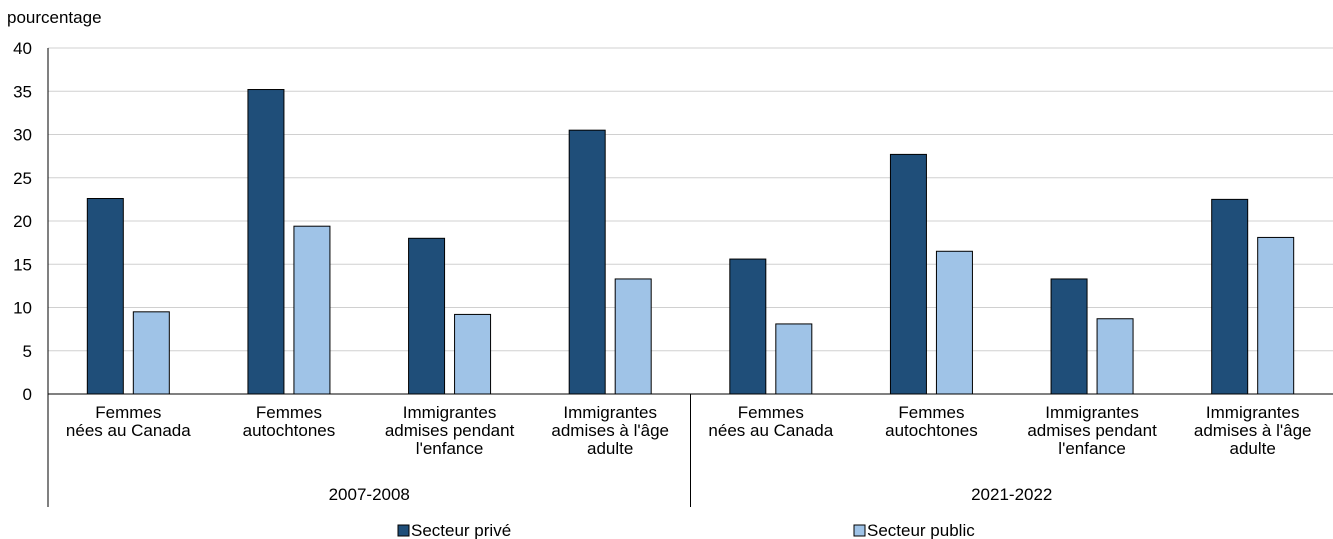 This screenshot has width=1333, height=539. What do you see at coordinates (22, 264) in the screenshot?
I see `y-tick-label: 15` at bounding box center [22, 264].